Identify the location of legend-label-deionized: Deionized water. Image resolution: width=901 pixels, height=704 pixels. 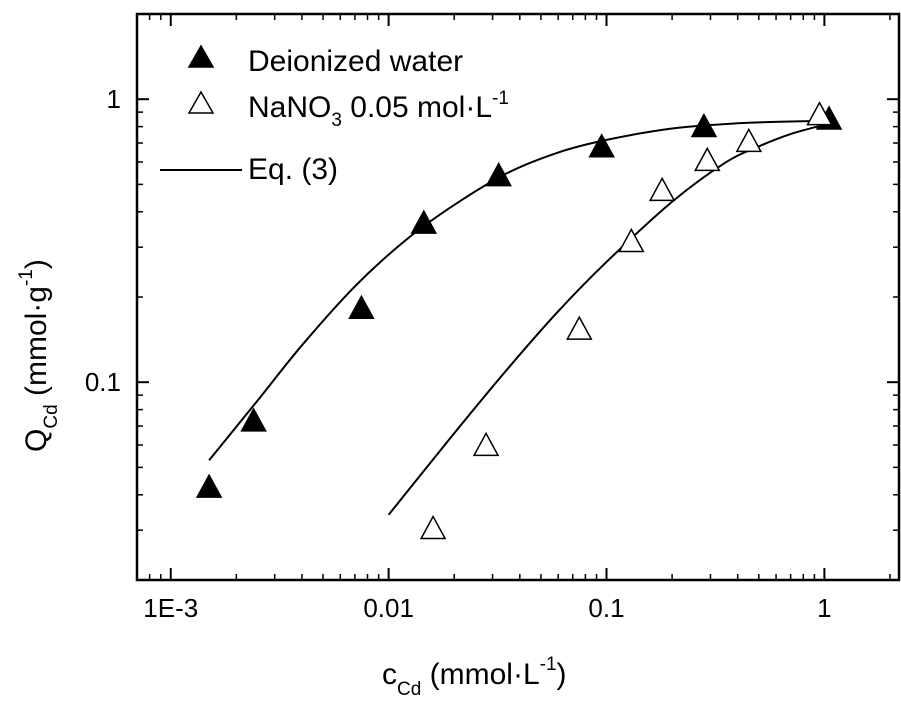
(355, 61).